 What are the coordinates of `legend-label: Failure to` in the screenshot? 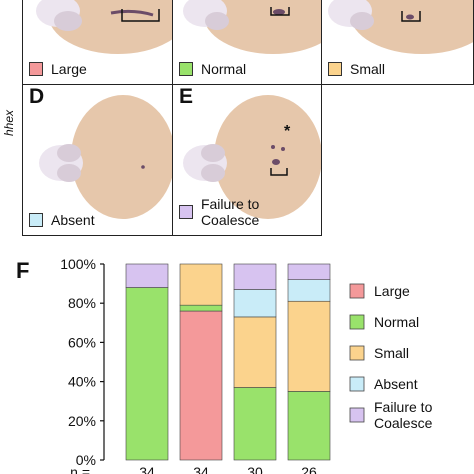 It's located at (403, 407).